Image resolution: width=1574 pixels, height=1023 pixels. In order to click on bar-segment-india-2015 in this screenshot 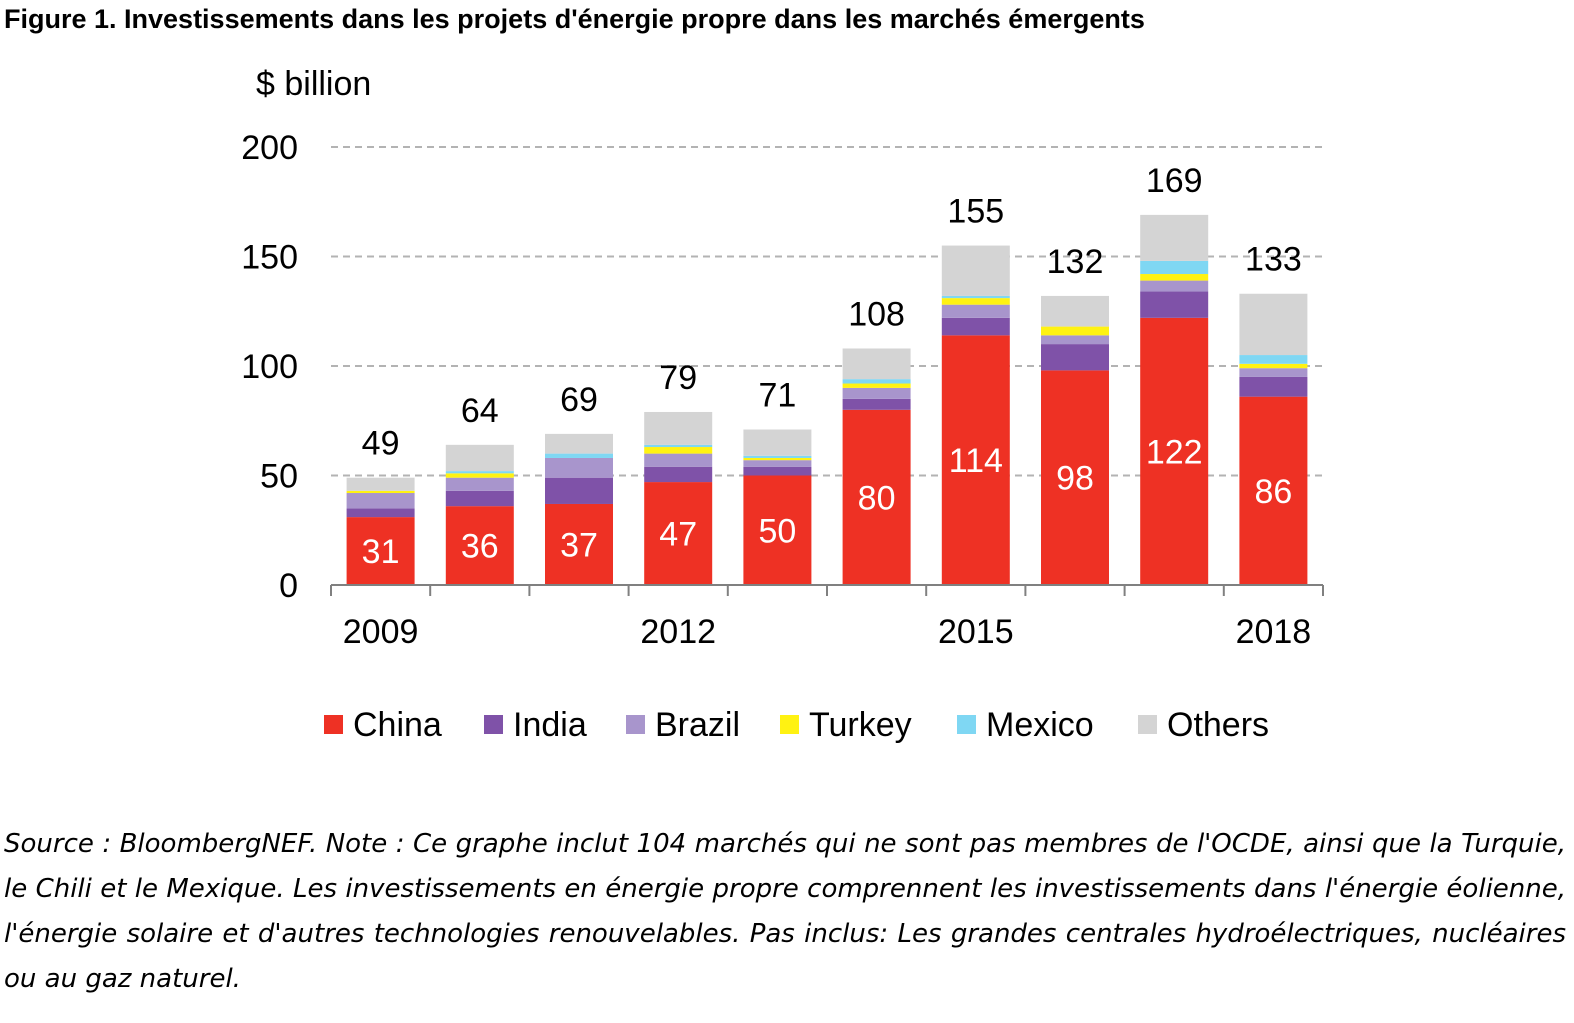, I will do `click(975, 326)`.